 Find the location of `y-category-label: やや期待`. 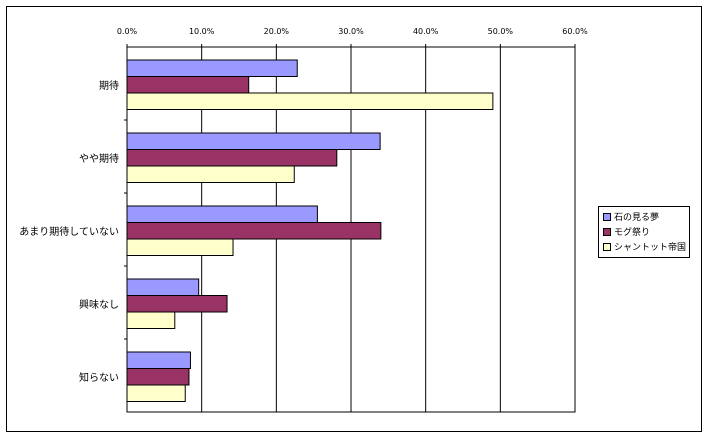

y-category-label: やや期待 is located at coordinates (99, 158).